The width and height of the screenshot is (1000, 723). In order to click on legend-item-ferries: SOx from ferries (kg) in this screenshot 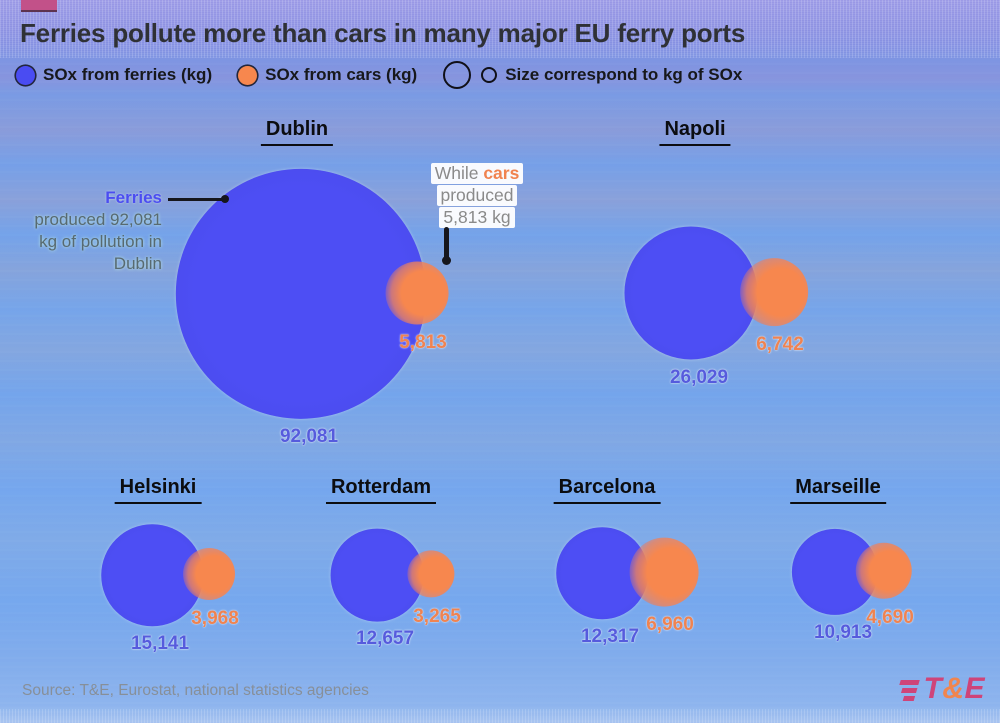, I will do `click(114, 75)`.